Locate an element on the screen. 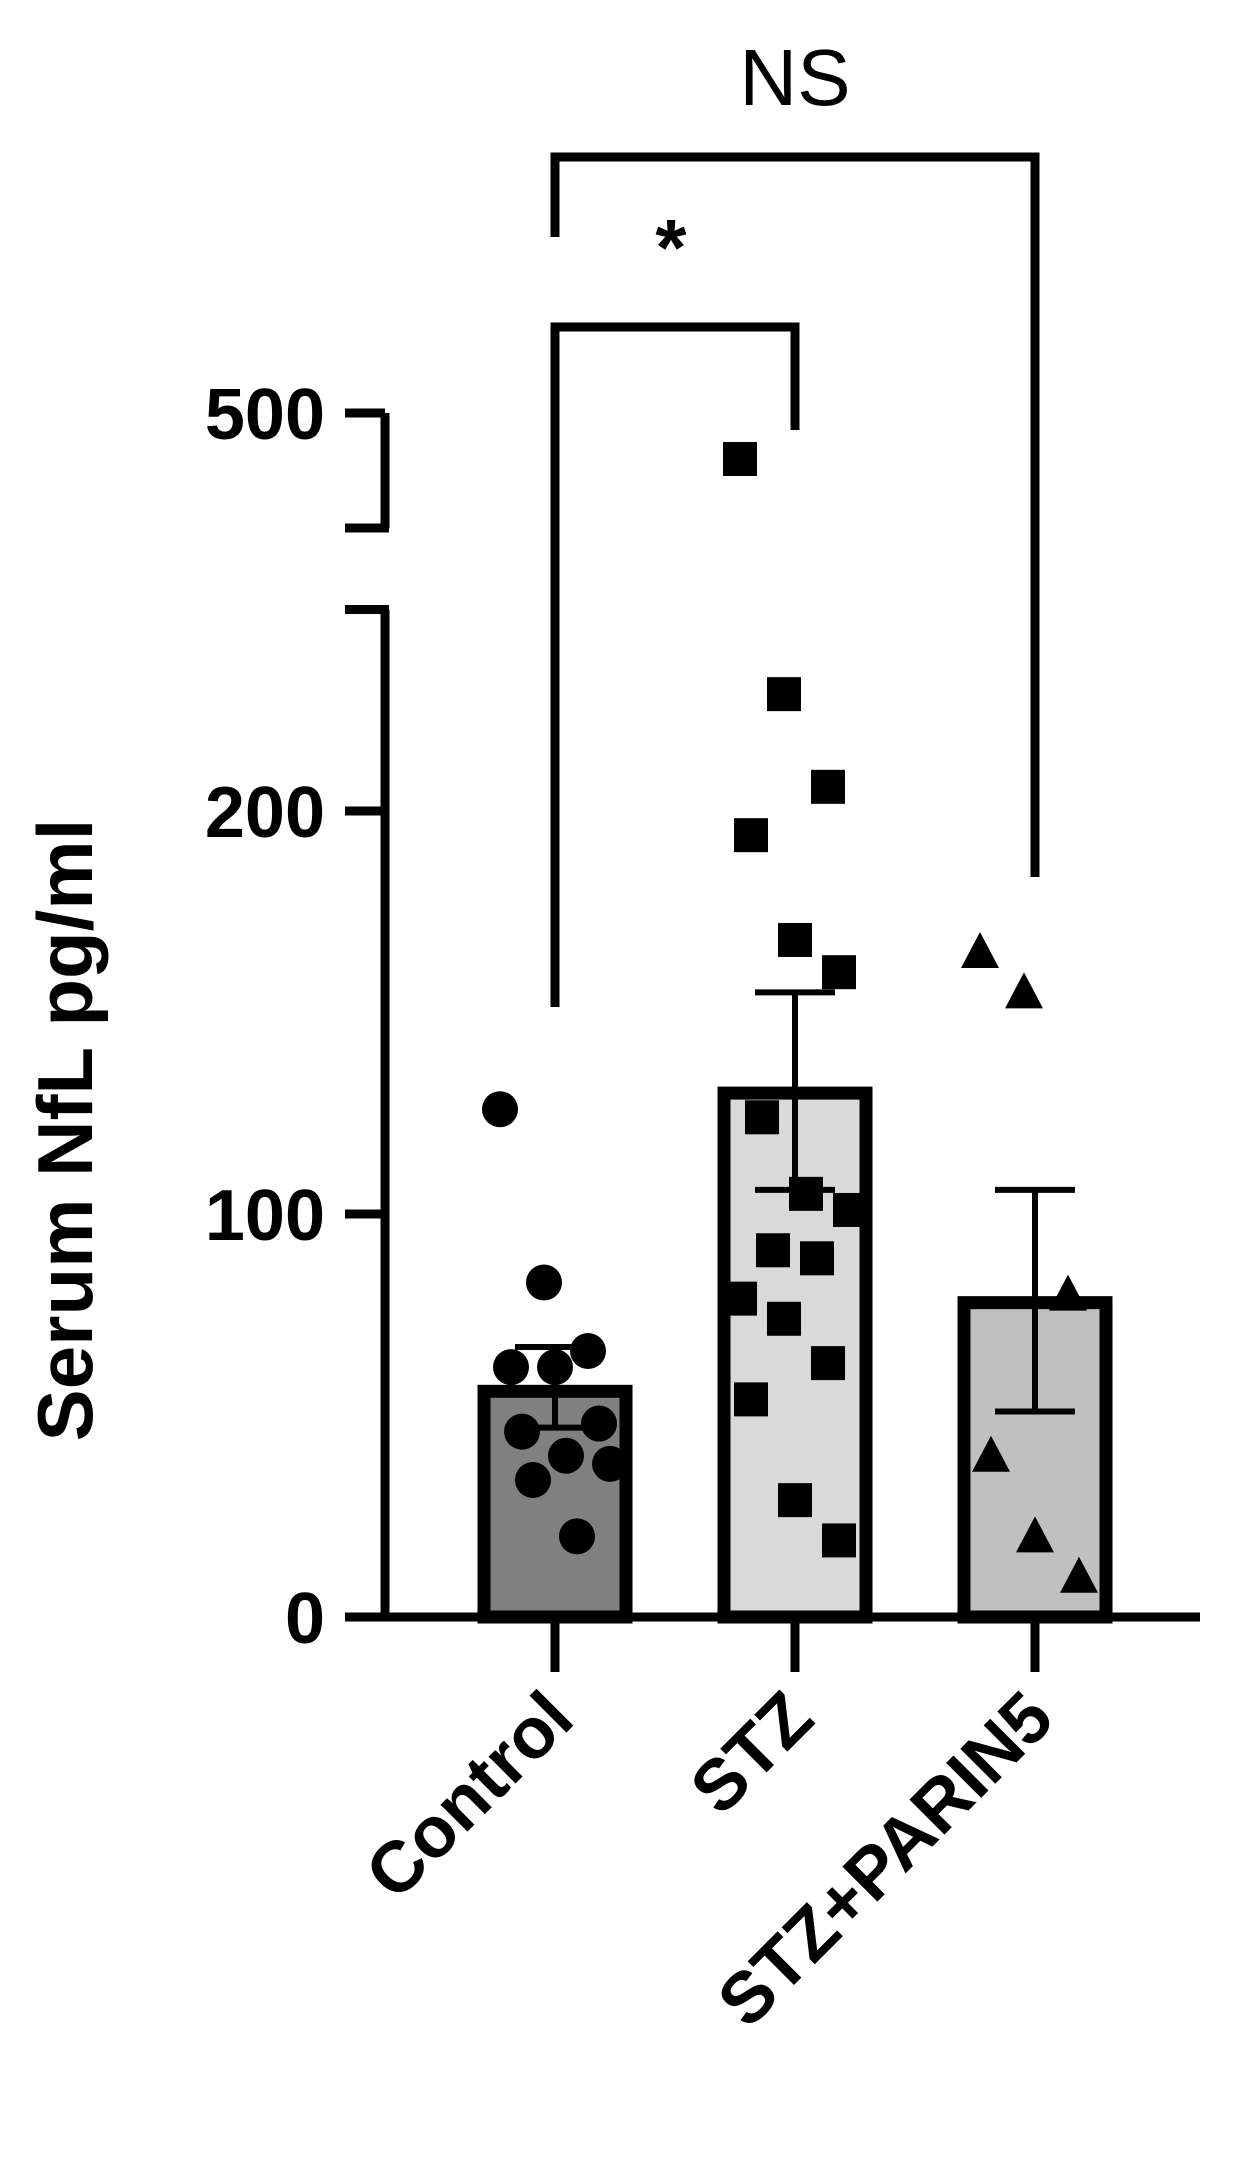 This screenshot has height=2163, width=1246. x-tick-label: STZ is located at coordinates (752, 1753).